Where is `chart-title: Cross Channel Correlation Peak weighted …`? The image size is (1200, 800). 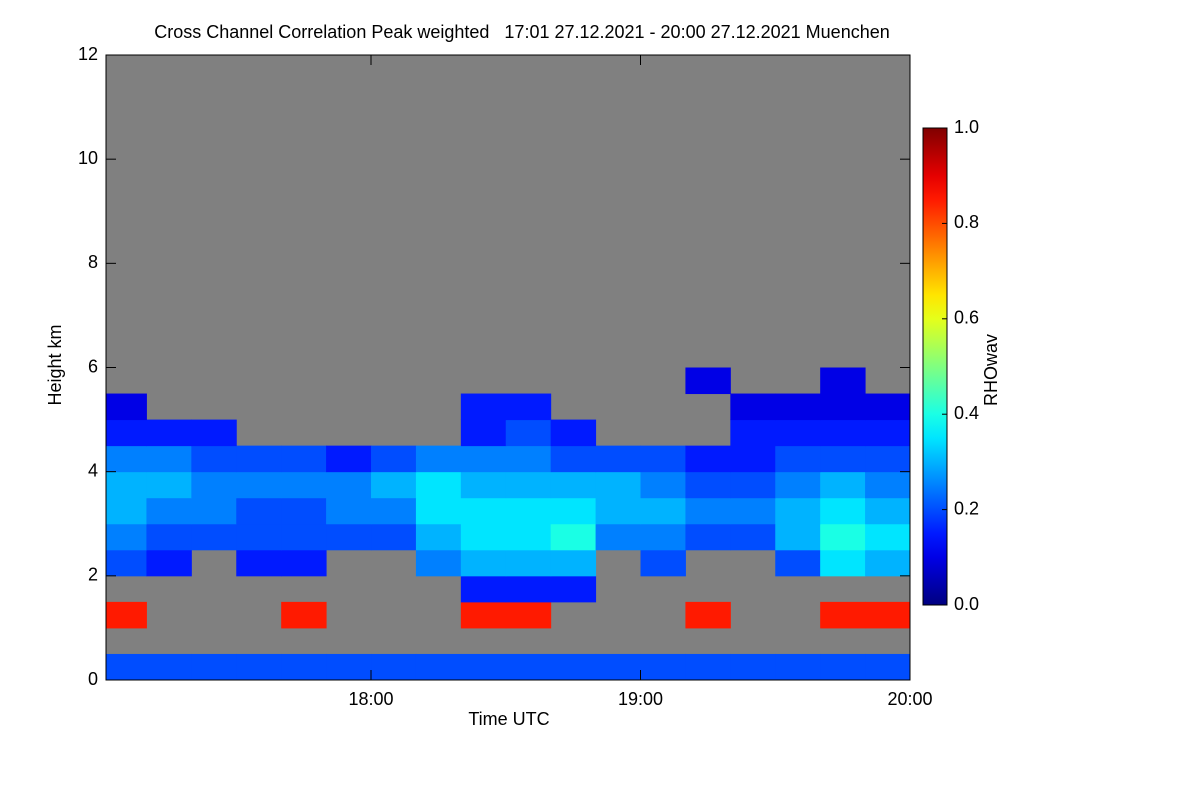 chart-title: Cross Channel Correlation Peak weighted … is located at coordinates (522, 32).